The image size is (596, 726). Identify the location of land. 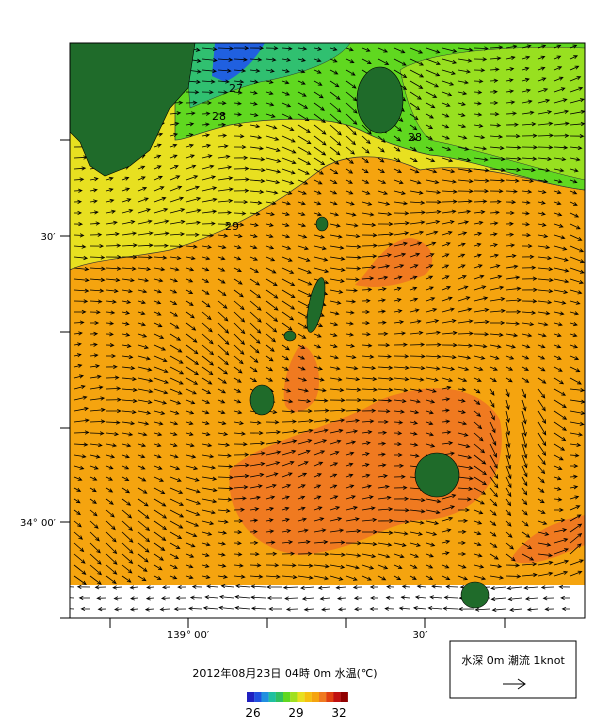
(133, 110).